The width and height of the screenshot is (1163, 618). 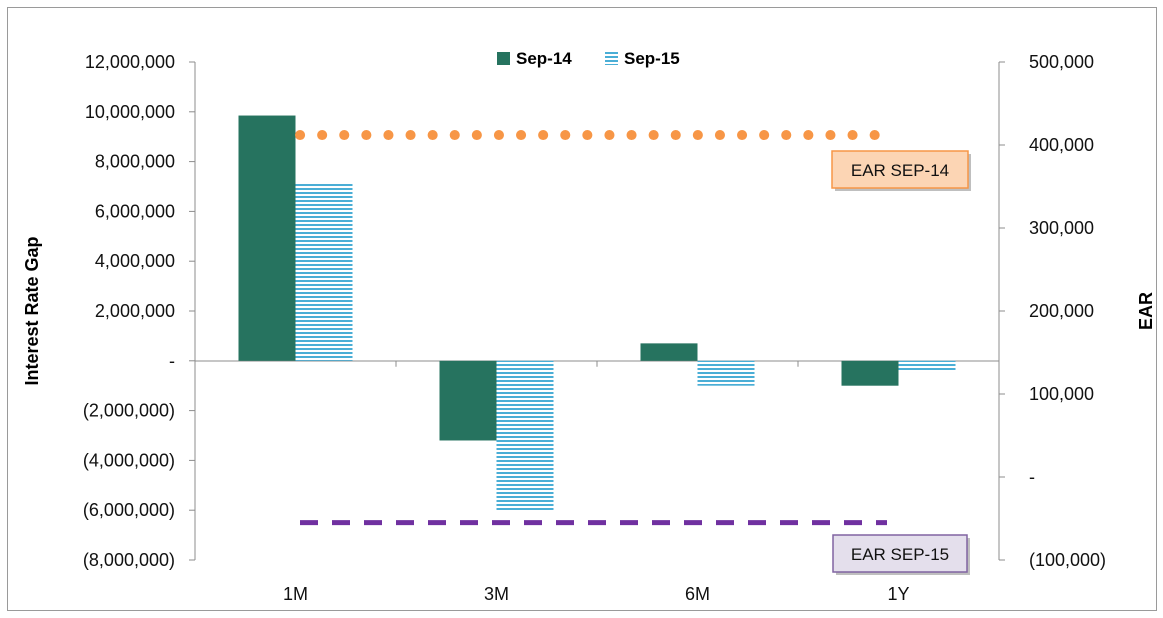 What do you see at coordinates (1061, 145) in the screenshot?
I see `right-tick-label: 400,000` at bounding box center [1061, 145].